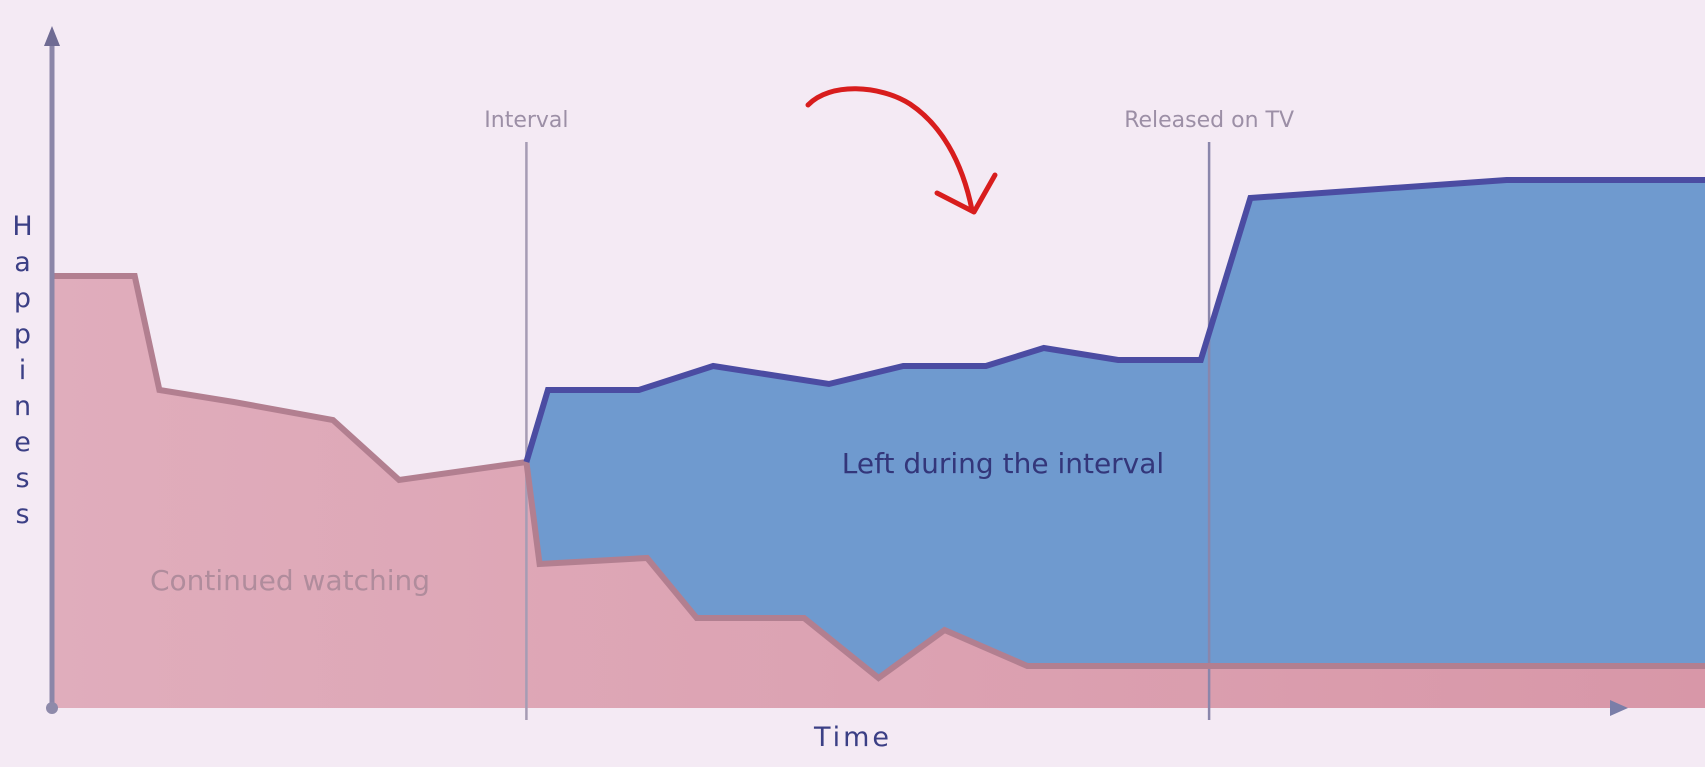 The width and height of the screenshot is (1705, 767). What do you see at coordinates (24, 406) in the screenshot?
I see `y-axis-label-char: n` at bounding box center [24, 406].